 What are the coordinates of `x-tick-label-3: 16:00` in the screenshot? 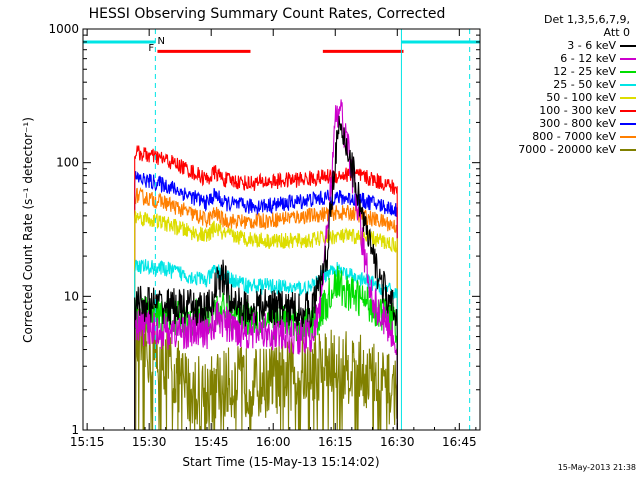 It's located at (273, 442).